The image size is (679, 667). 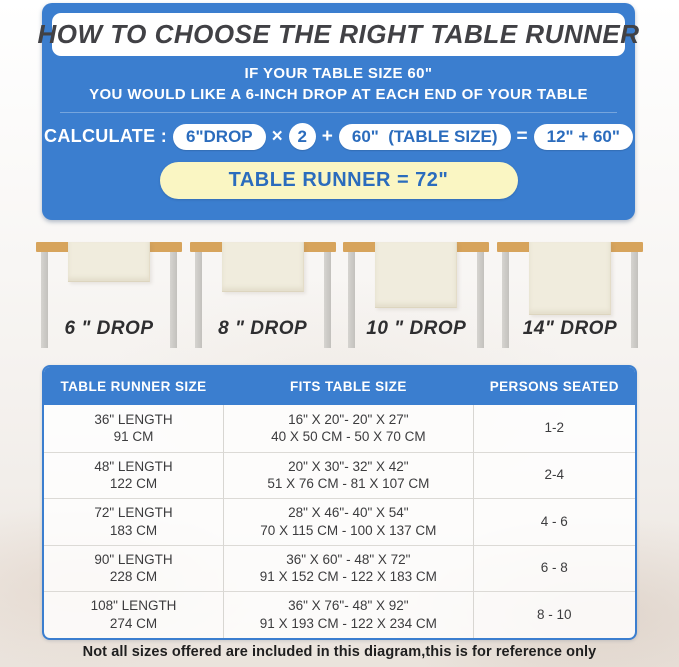 I want to click on drop-pill: 6"DROP, so click(x=219, y=136).